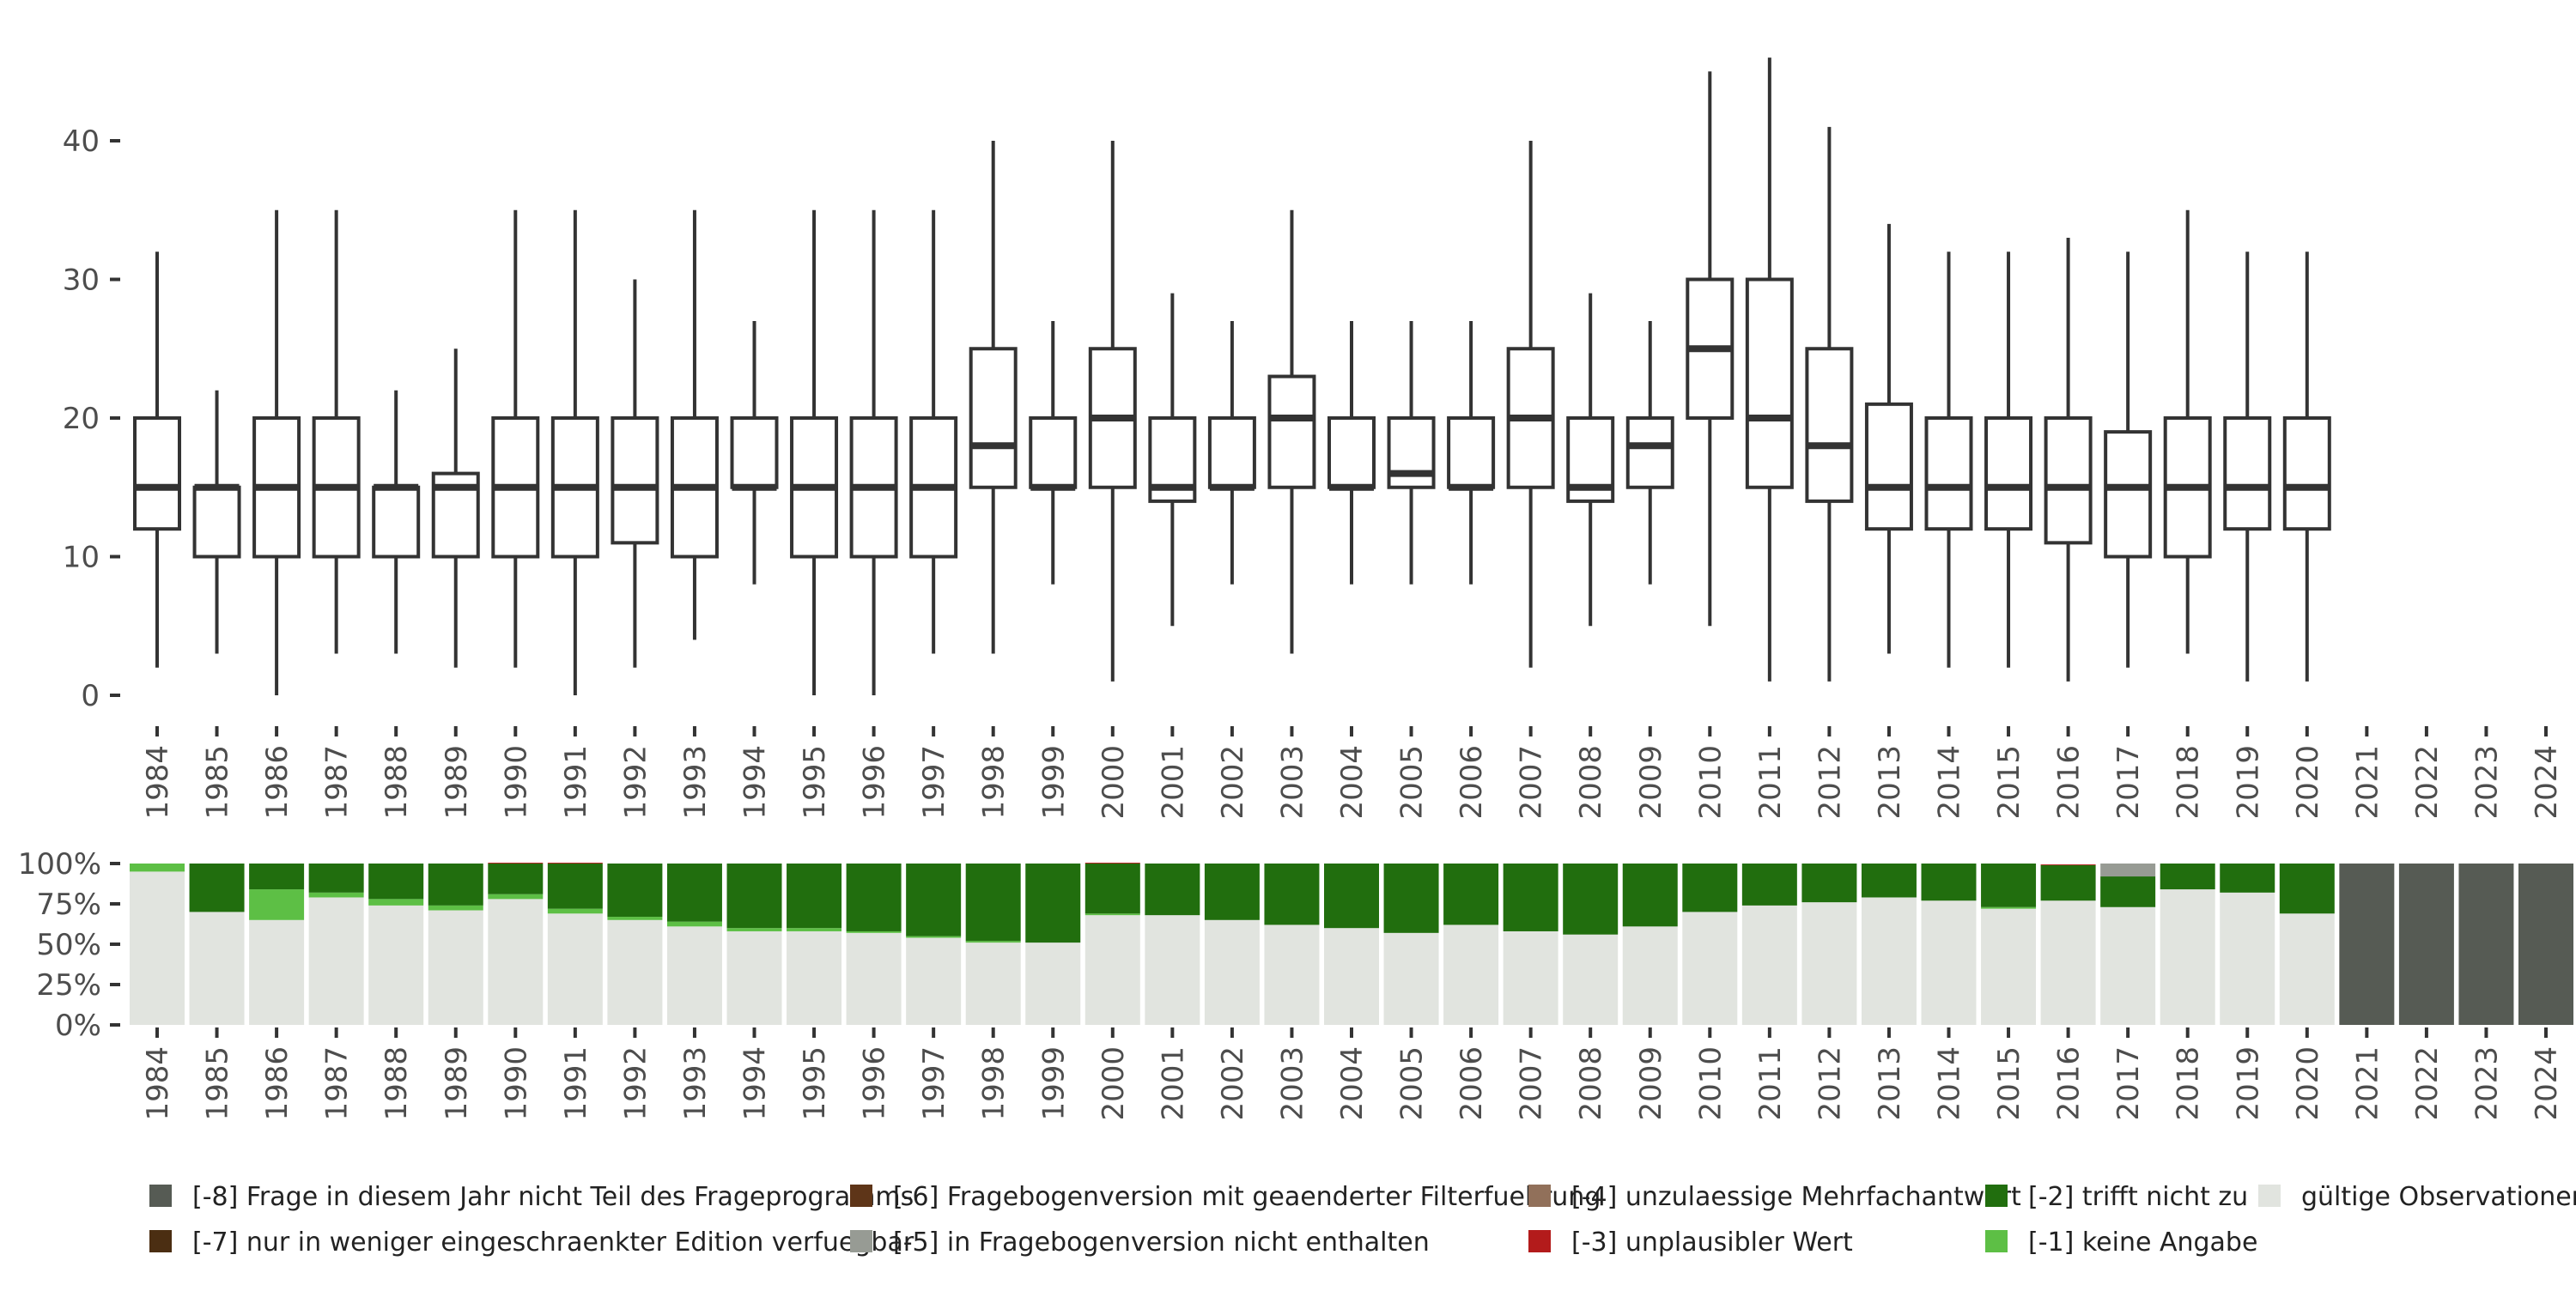  I want to click on box-1996, so click(874, 452).